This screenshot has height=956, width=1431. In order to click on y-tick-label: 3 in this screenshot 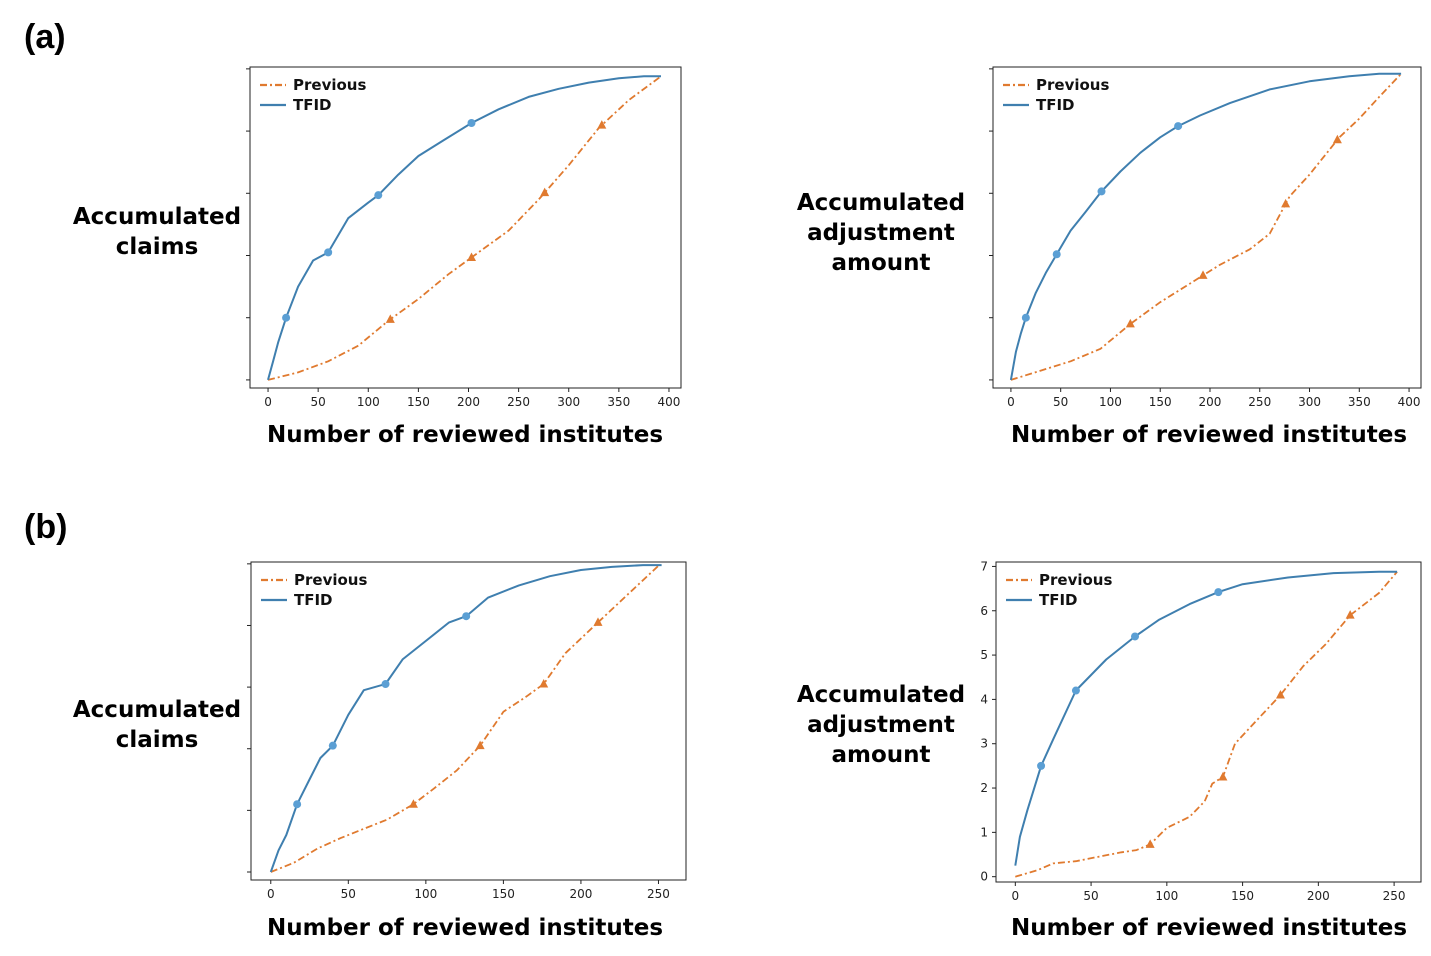, I will do `click(984, 744)`.